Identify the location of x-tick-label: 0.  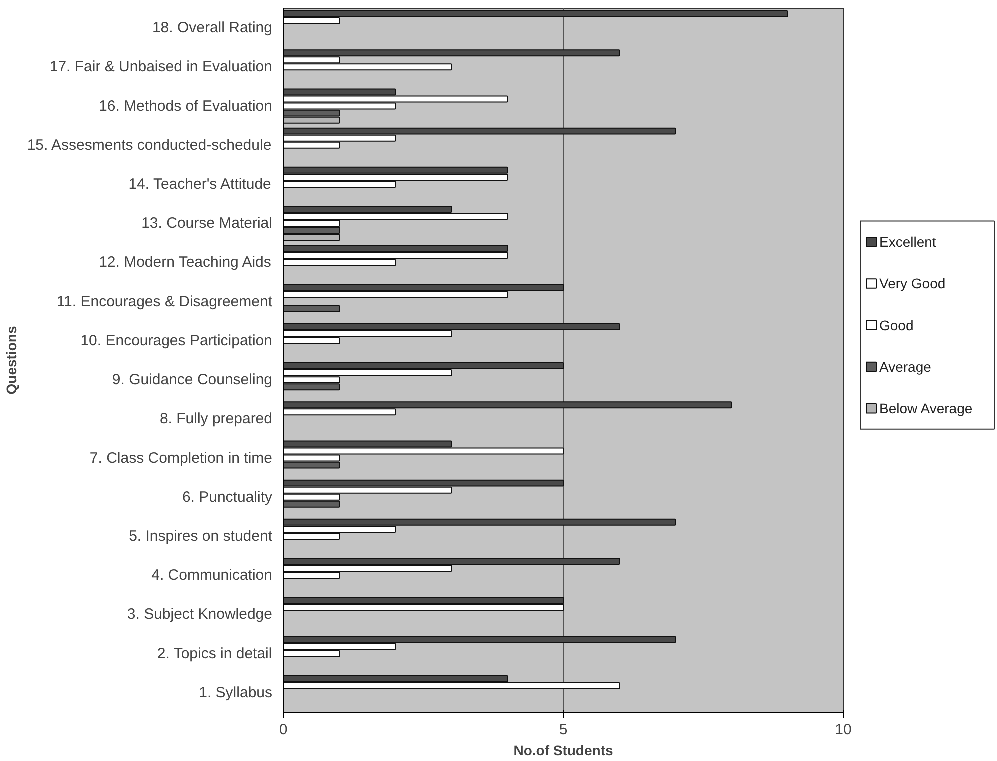
(283, 730).